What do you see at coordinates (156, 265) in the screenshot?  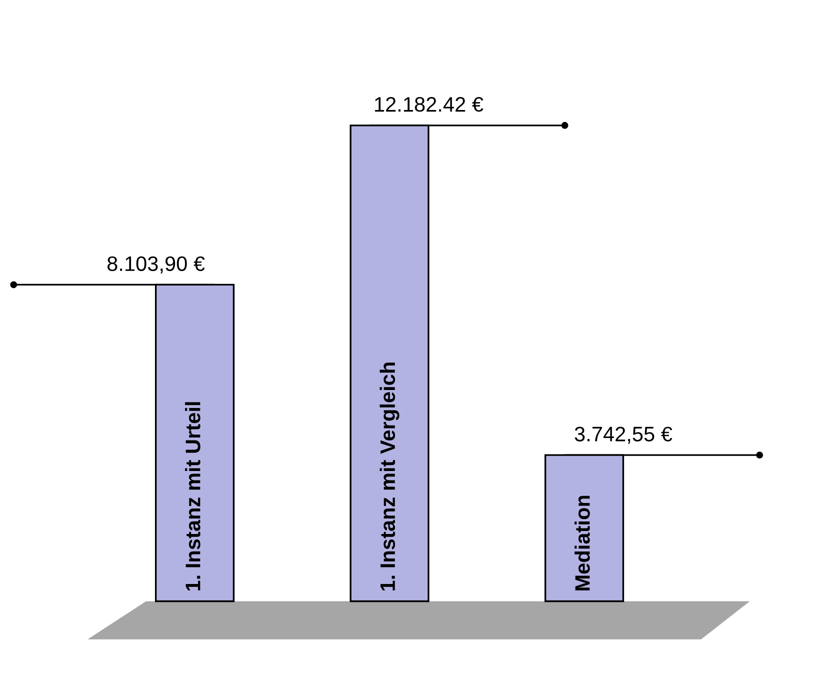 I see `data-label: 8.103,90 €` at bounding box center [156, 265].